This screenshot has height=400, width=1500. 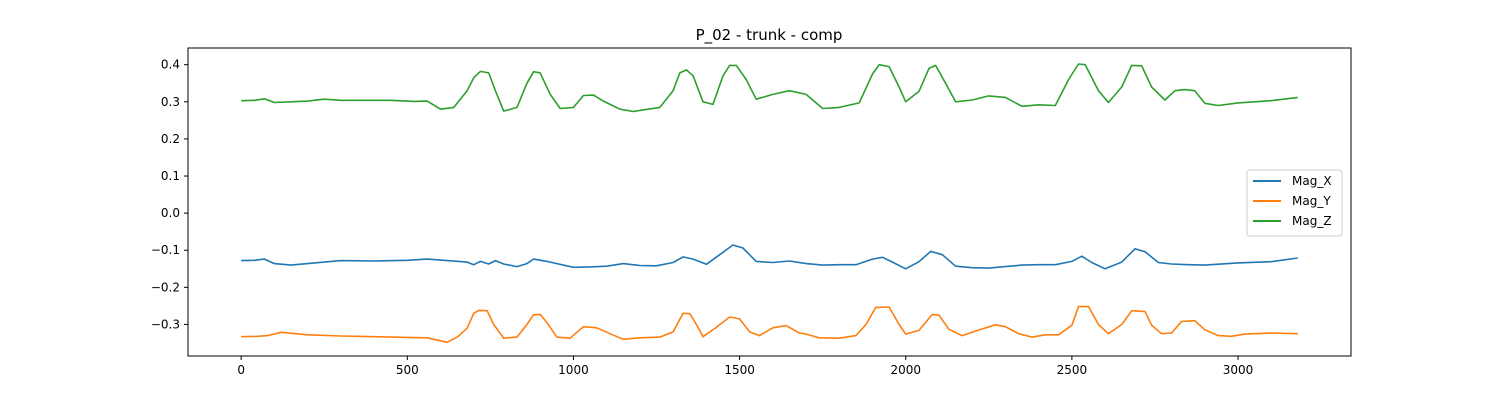 I want to click on y-tick-label: 0.3, so click(x=170, y=102).